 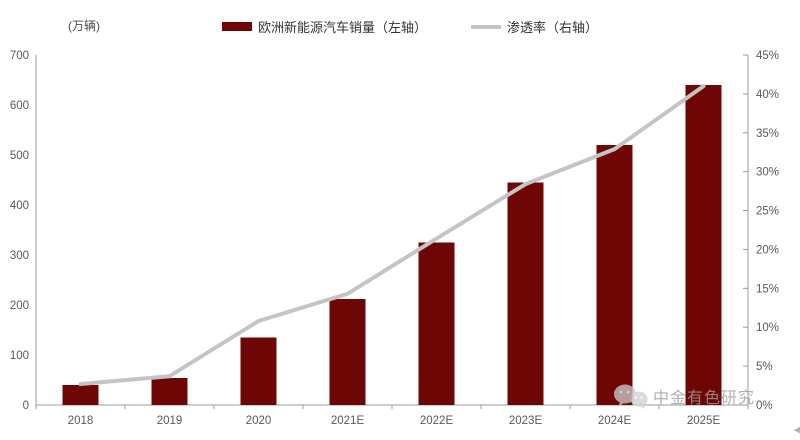 I want to click on left-axis-tick-label: 600, so click(x=19, y=106).